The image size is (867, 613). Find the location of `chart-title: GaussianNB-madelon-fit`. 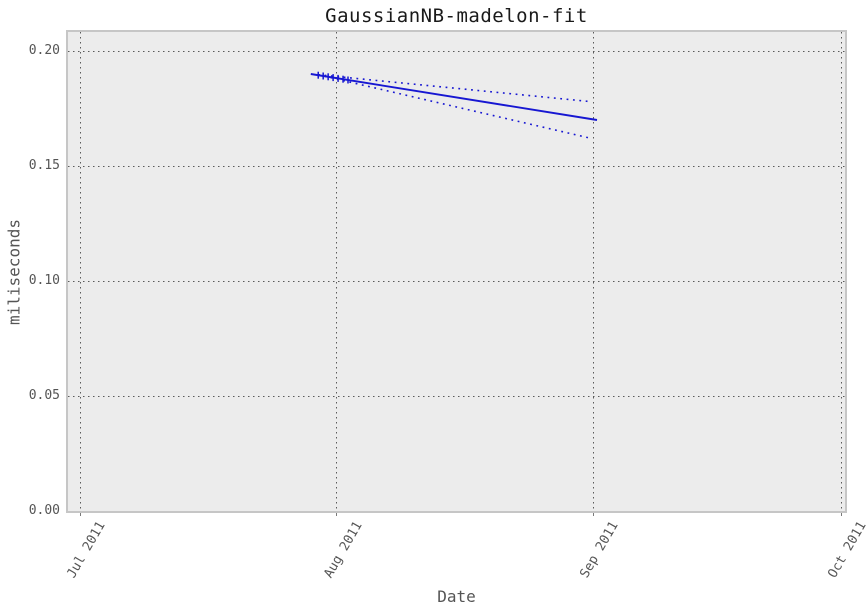

chart-title: GaussianNB-madelon-fit is located at coordinates (456, 16).